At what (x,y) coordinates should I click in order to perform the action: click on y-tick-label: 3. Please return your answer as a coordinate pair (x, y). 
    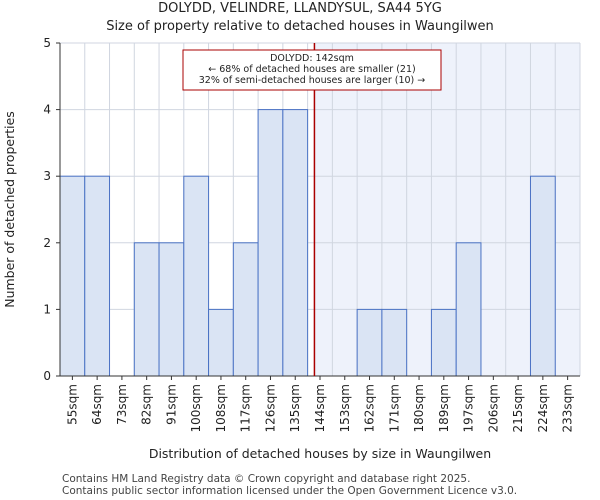
    Looking at the image, I should click on (47, 176).